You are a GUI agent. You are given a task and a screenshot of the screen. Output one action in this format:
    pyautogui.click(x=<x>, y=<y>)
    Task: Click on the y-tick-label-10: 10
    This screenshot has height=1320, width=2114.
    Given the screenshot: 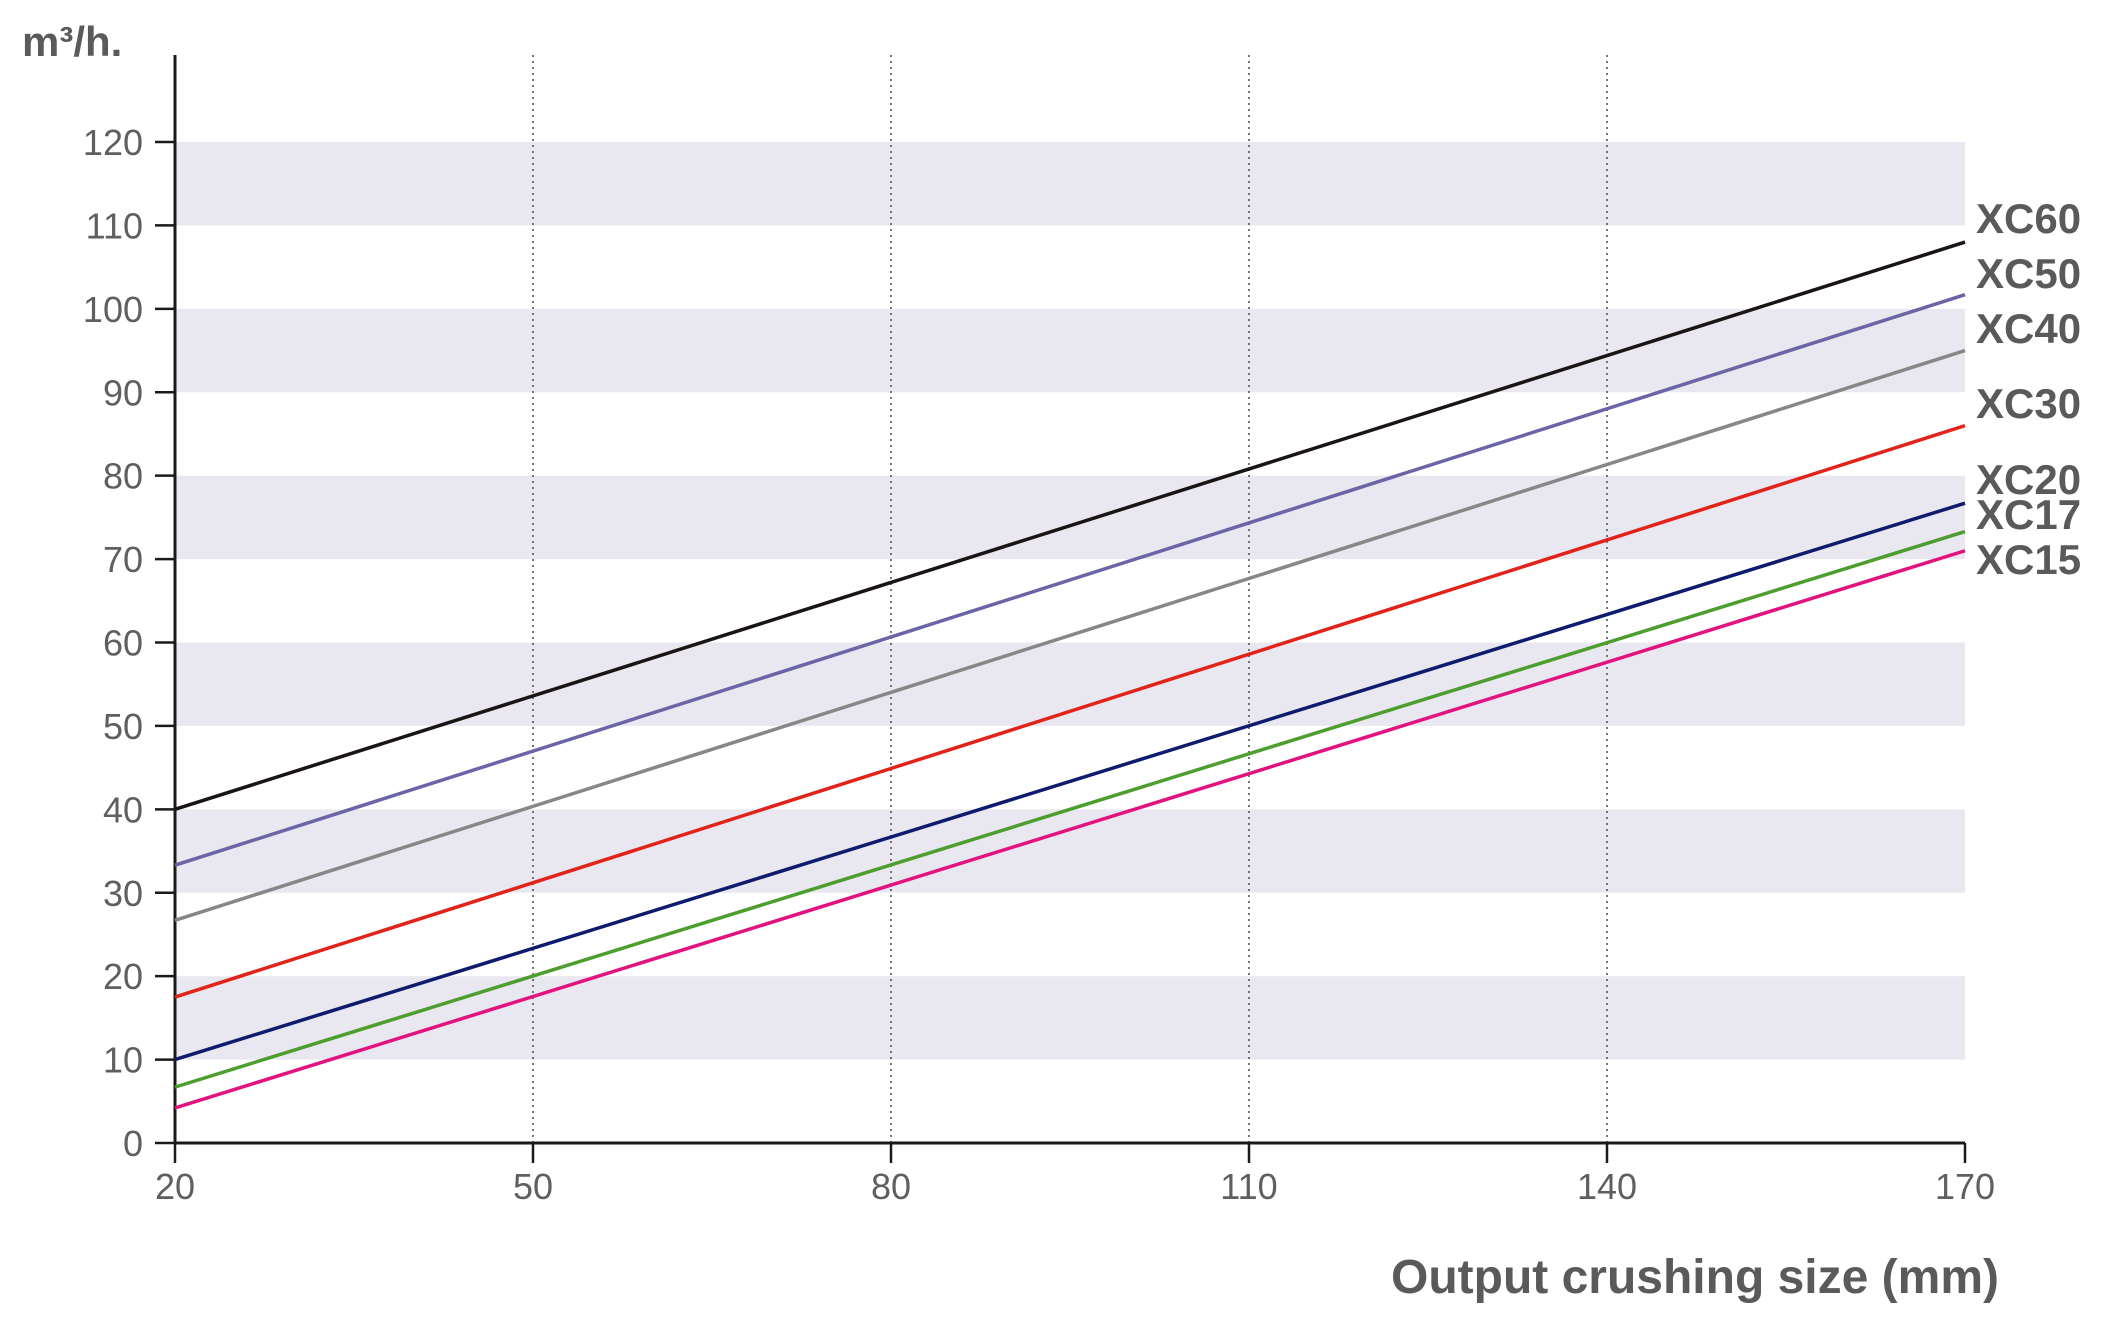 What is the action you would take?
    pyautogui.click(x=123, y=1060)
    